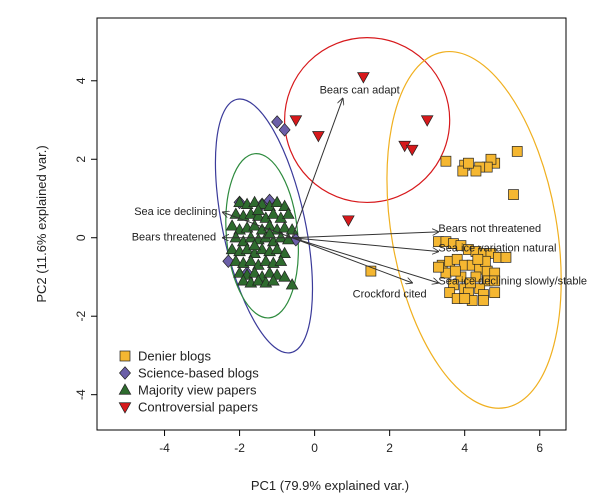 The width and height of the screenshot is (591, 501). What do you see at coordinates (198, 373) in the screenshot?
I see `legend-label-science-based-blogs: Science-based blogs` at bounding box center [198, 373].